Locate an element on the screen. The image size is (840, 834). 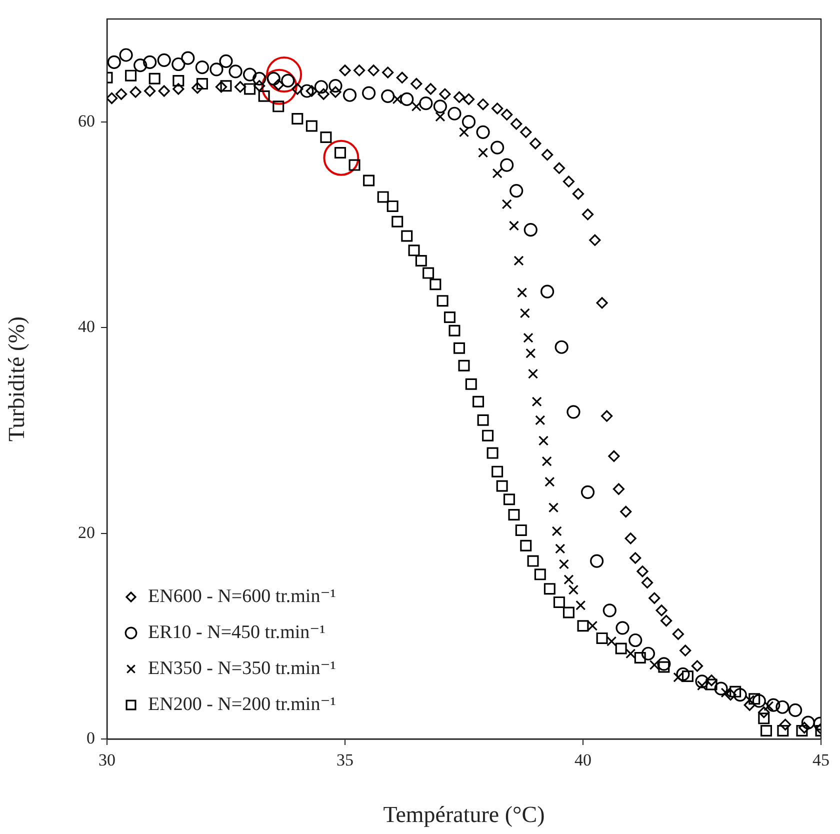
y-tick-label: 60 is located at coordinates (86, 120).